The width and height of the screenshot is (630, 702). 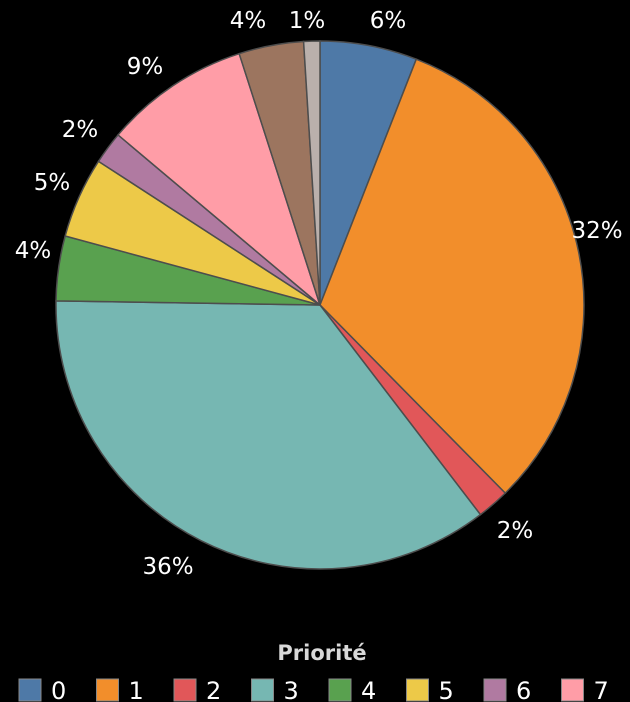 I want to click on legend-label-7: 7, so click(x=601, y=689).